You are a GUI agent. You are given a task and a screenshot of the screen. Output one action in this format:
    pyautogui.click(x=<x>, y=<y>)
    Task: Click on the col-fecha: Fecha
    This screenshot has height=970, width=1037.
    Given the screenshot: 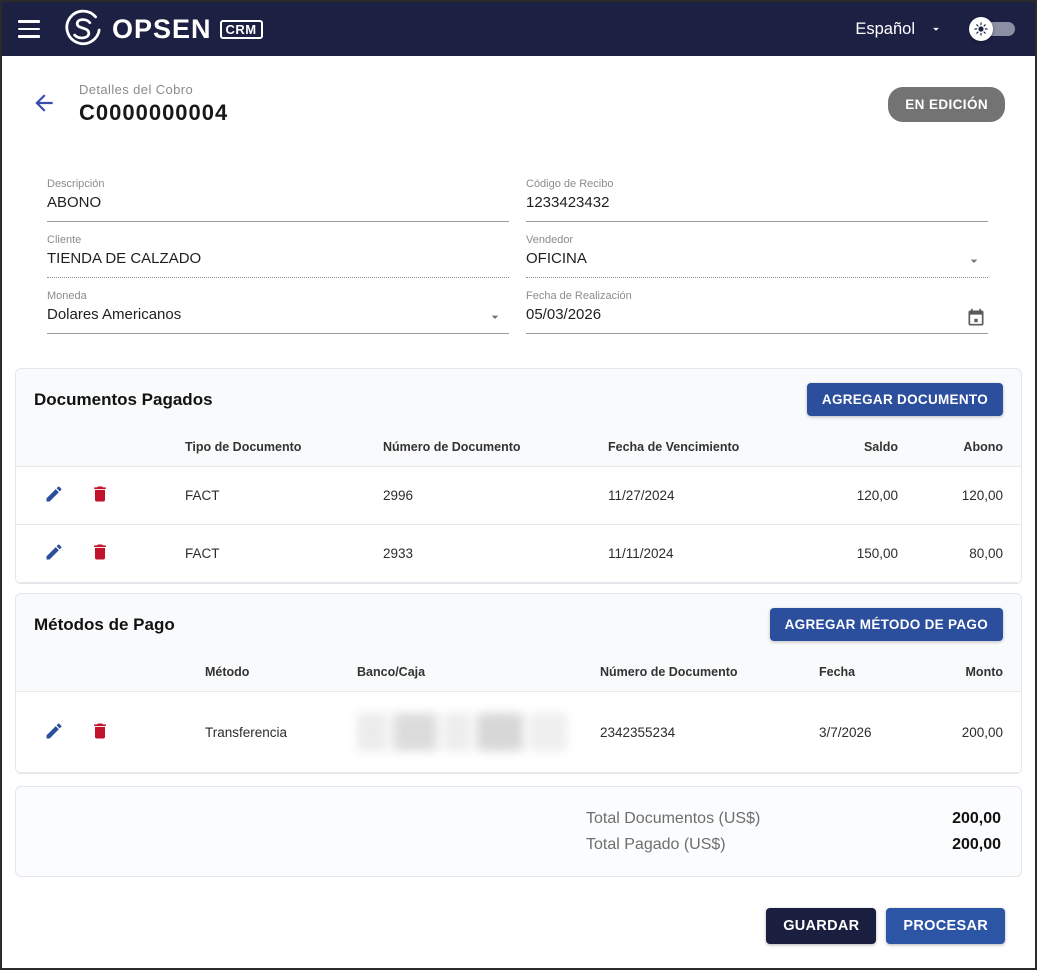 What is the action you would take?
    pyautogui.click(x=837, y=672)
    